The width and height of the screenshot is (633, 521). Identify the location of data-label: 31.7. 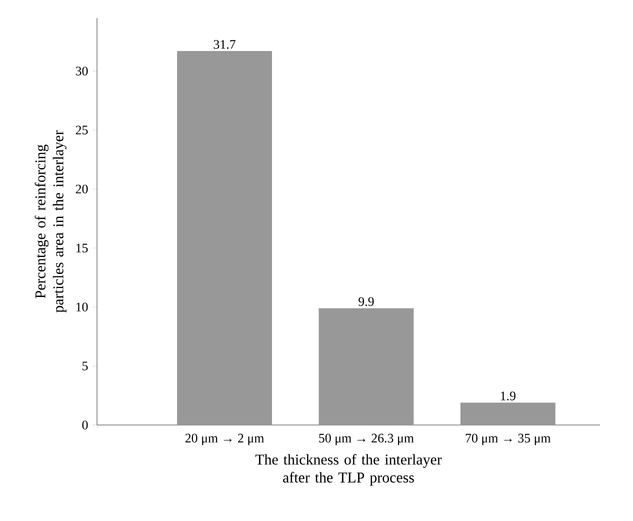
(225, 44).